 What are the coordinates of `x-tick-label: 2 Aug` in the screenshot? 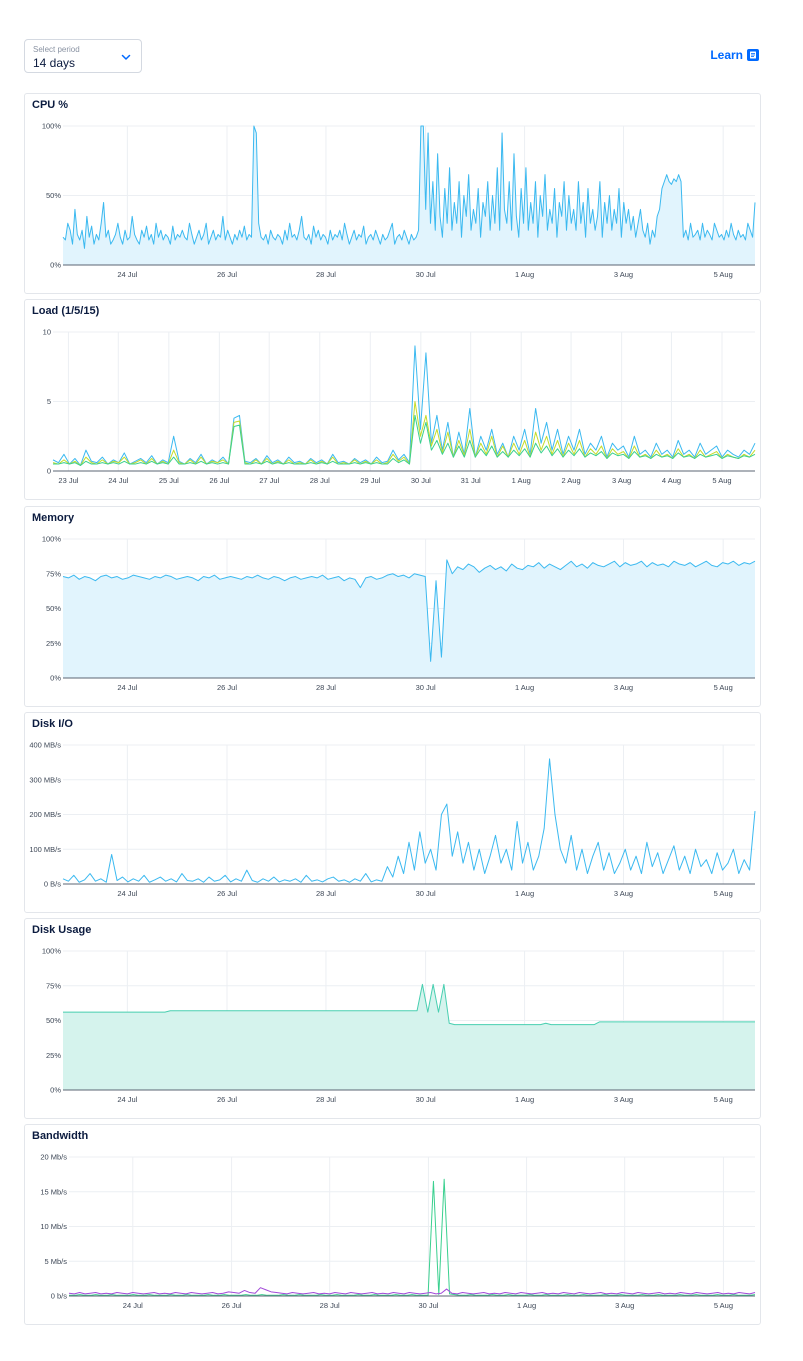 It's located at (570, 480).